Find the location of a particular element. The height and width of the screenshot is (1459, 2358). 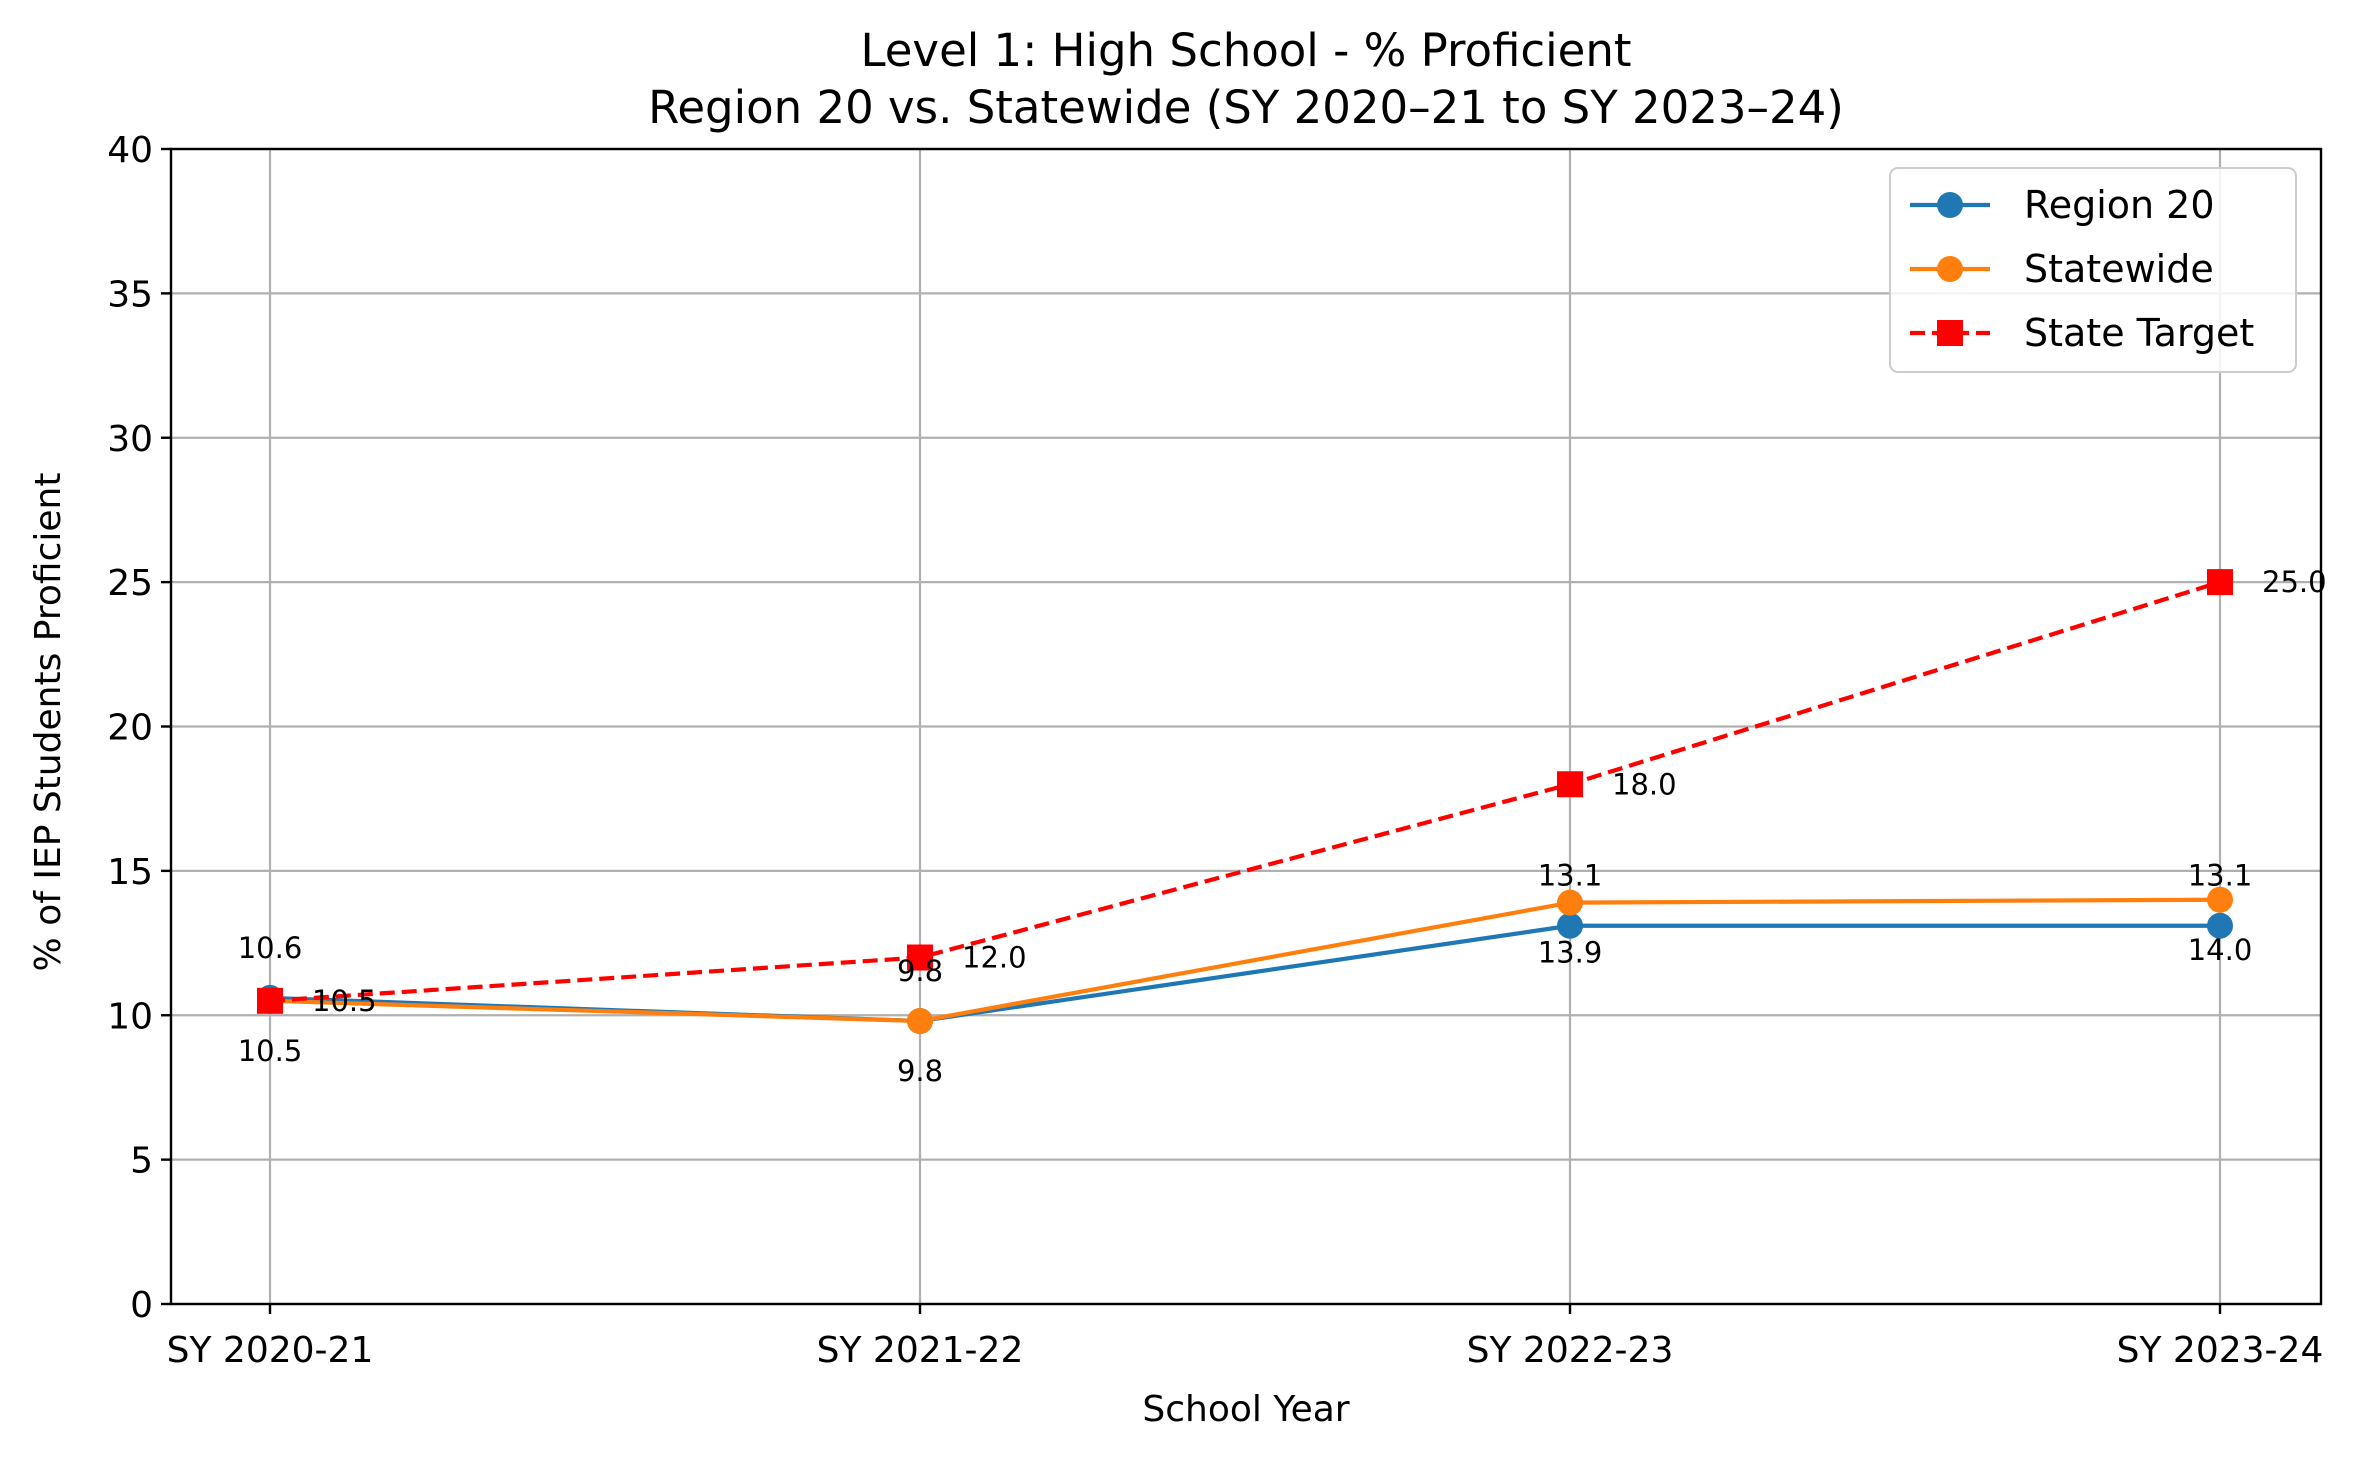

data-label: 13.9 is located at coordinates (1570, 953).